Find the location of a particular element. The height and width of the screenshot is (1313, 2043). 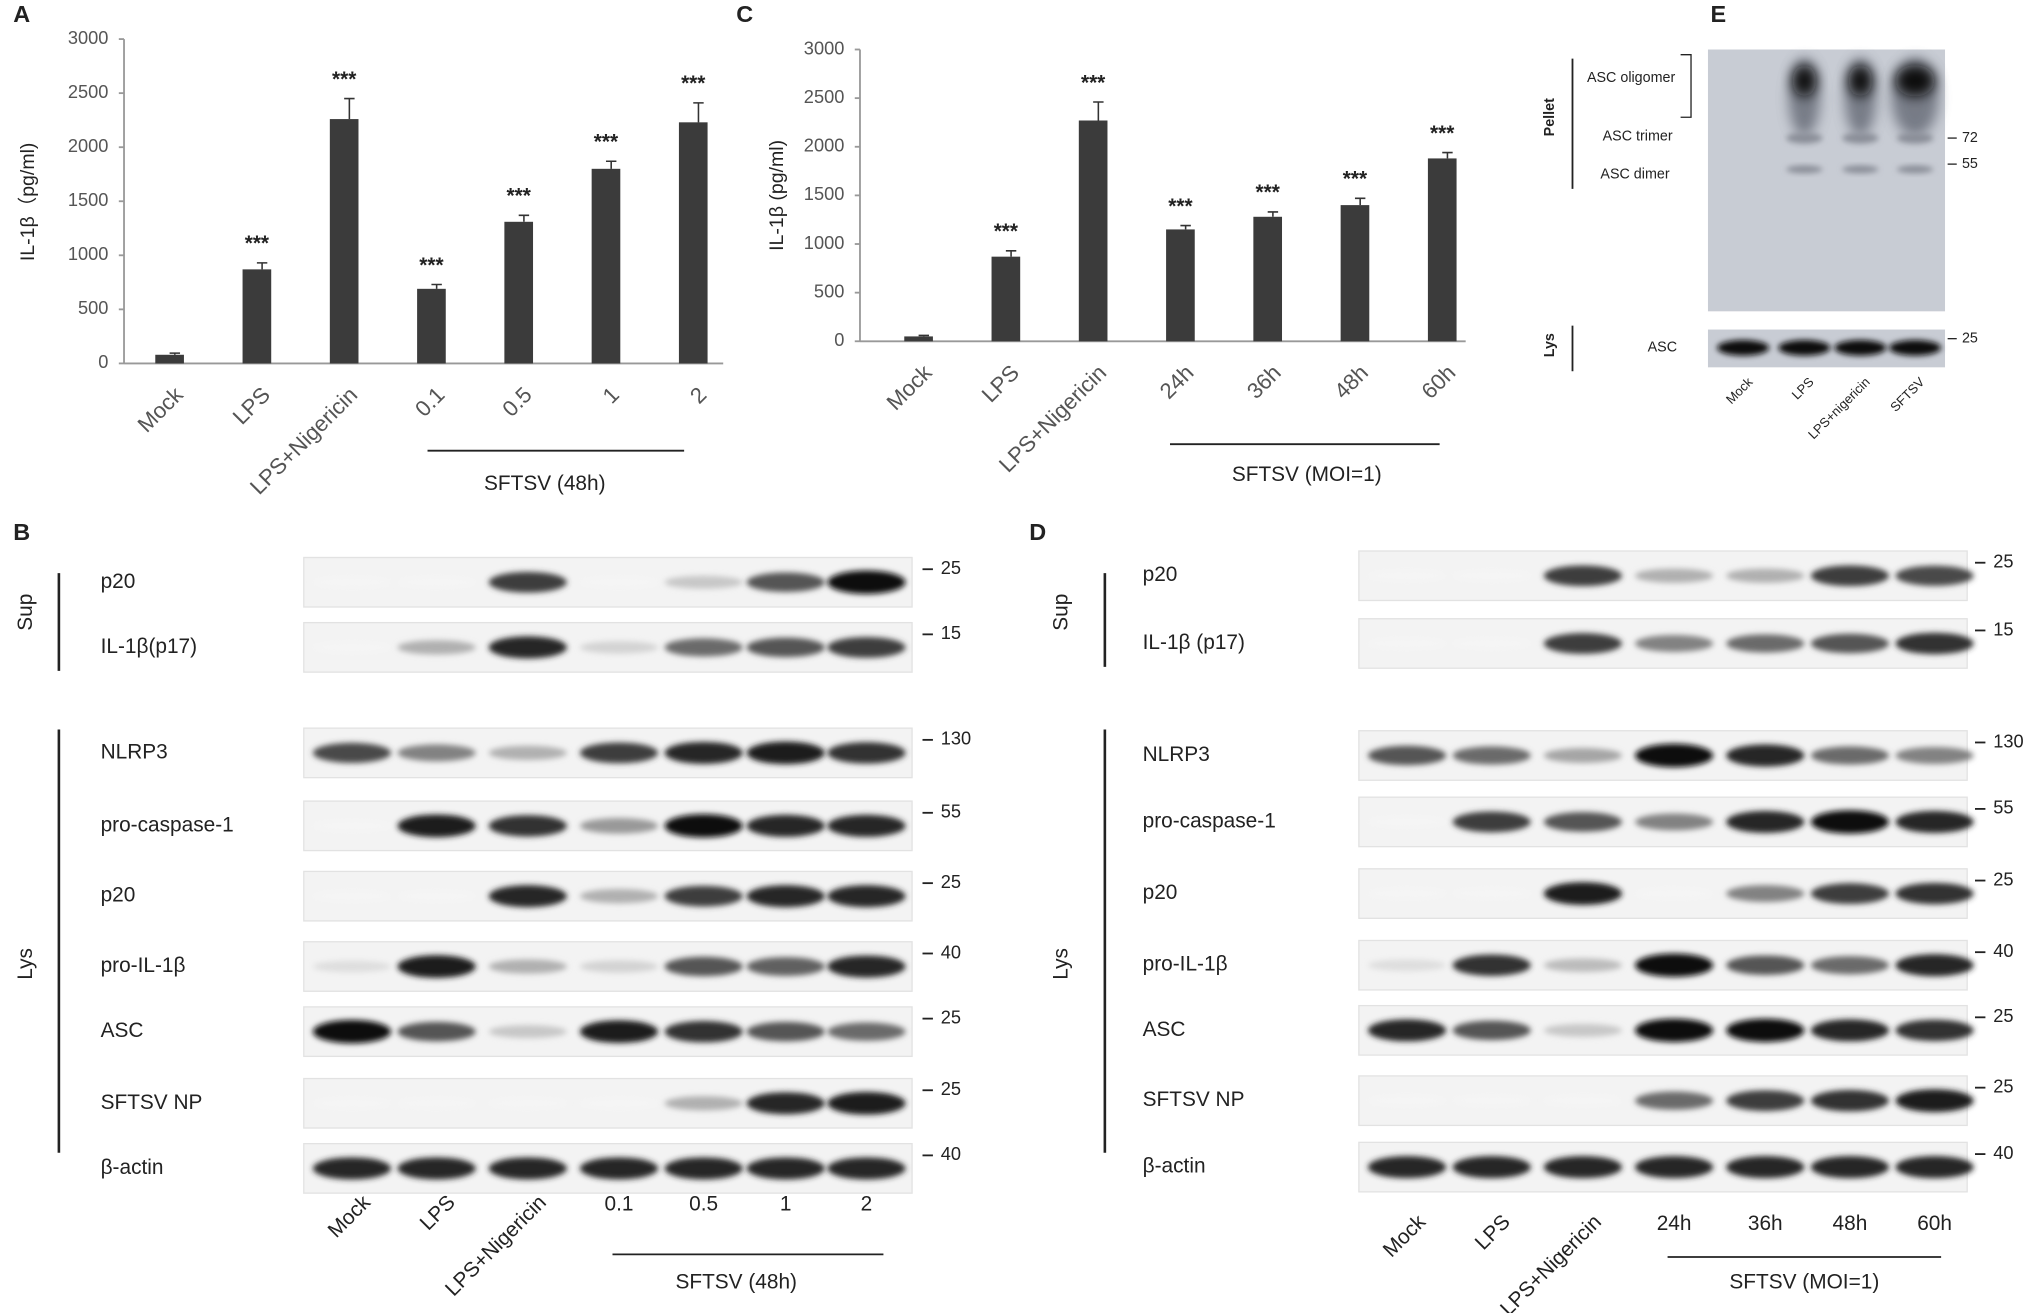

lys-row-label: ASC is located at coordinates (1662, 348).